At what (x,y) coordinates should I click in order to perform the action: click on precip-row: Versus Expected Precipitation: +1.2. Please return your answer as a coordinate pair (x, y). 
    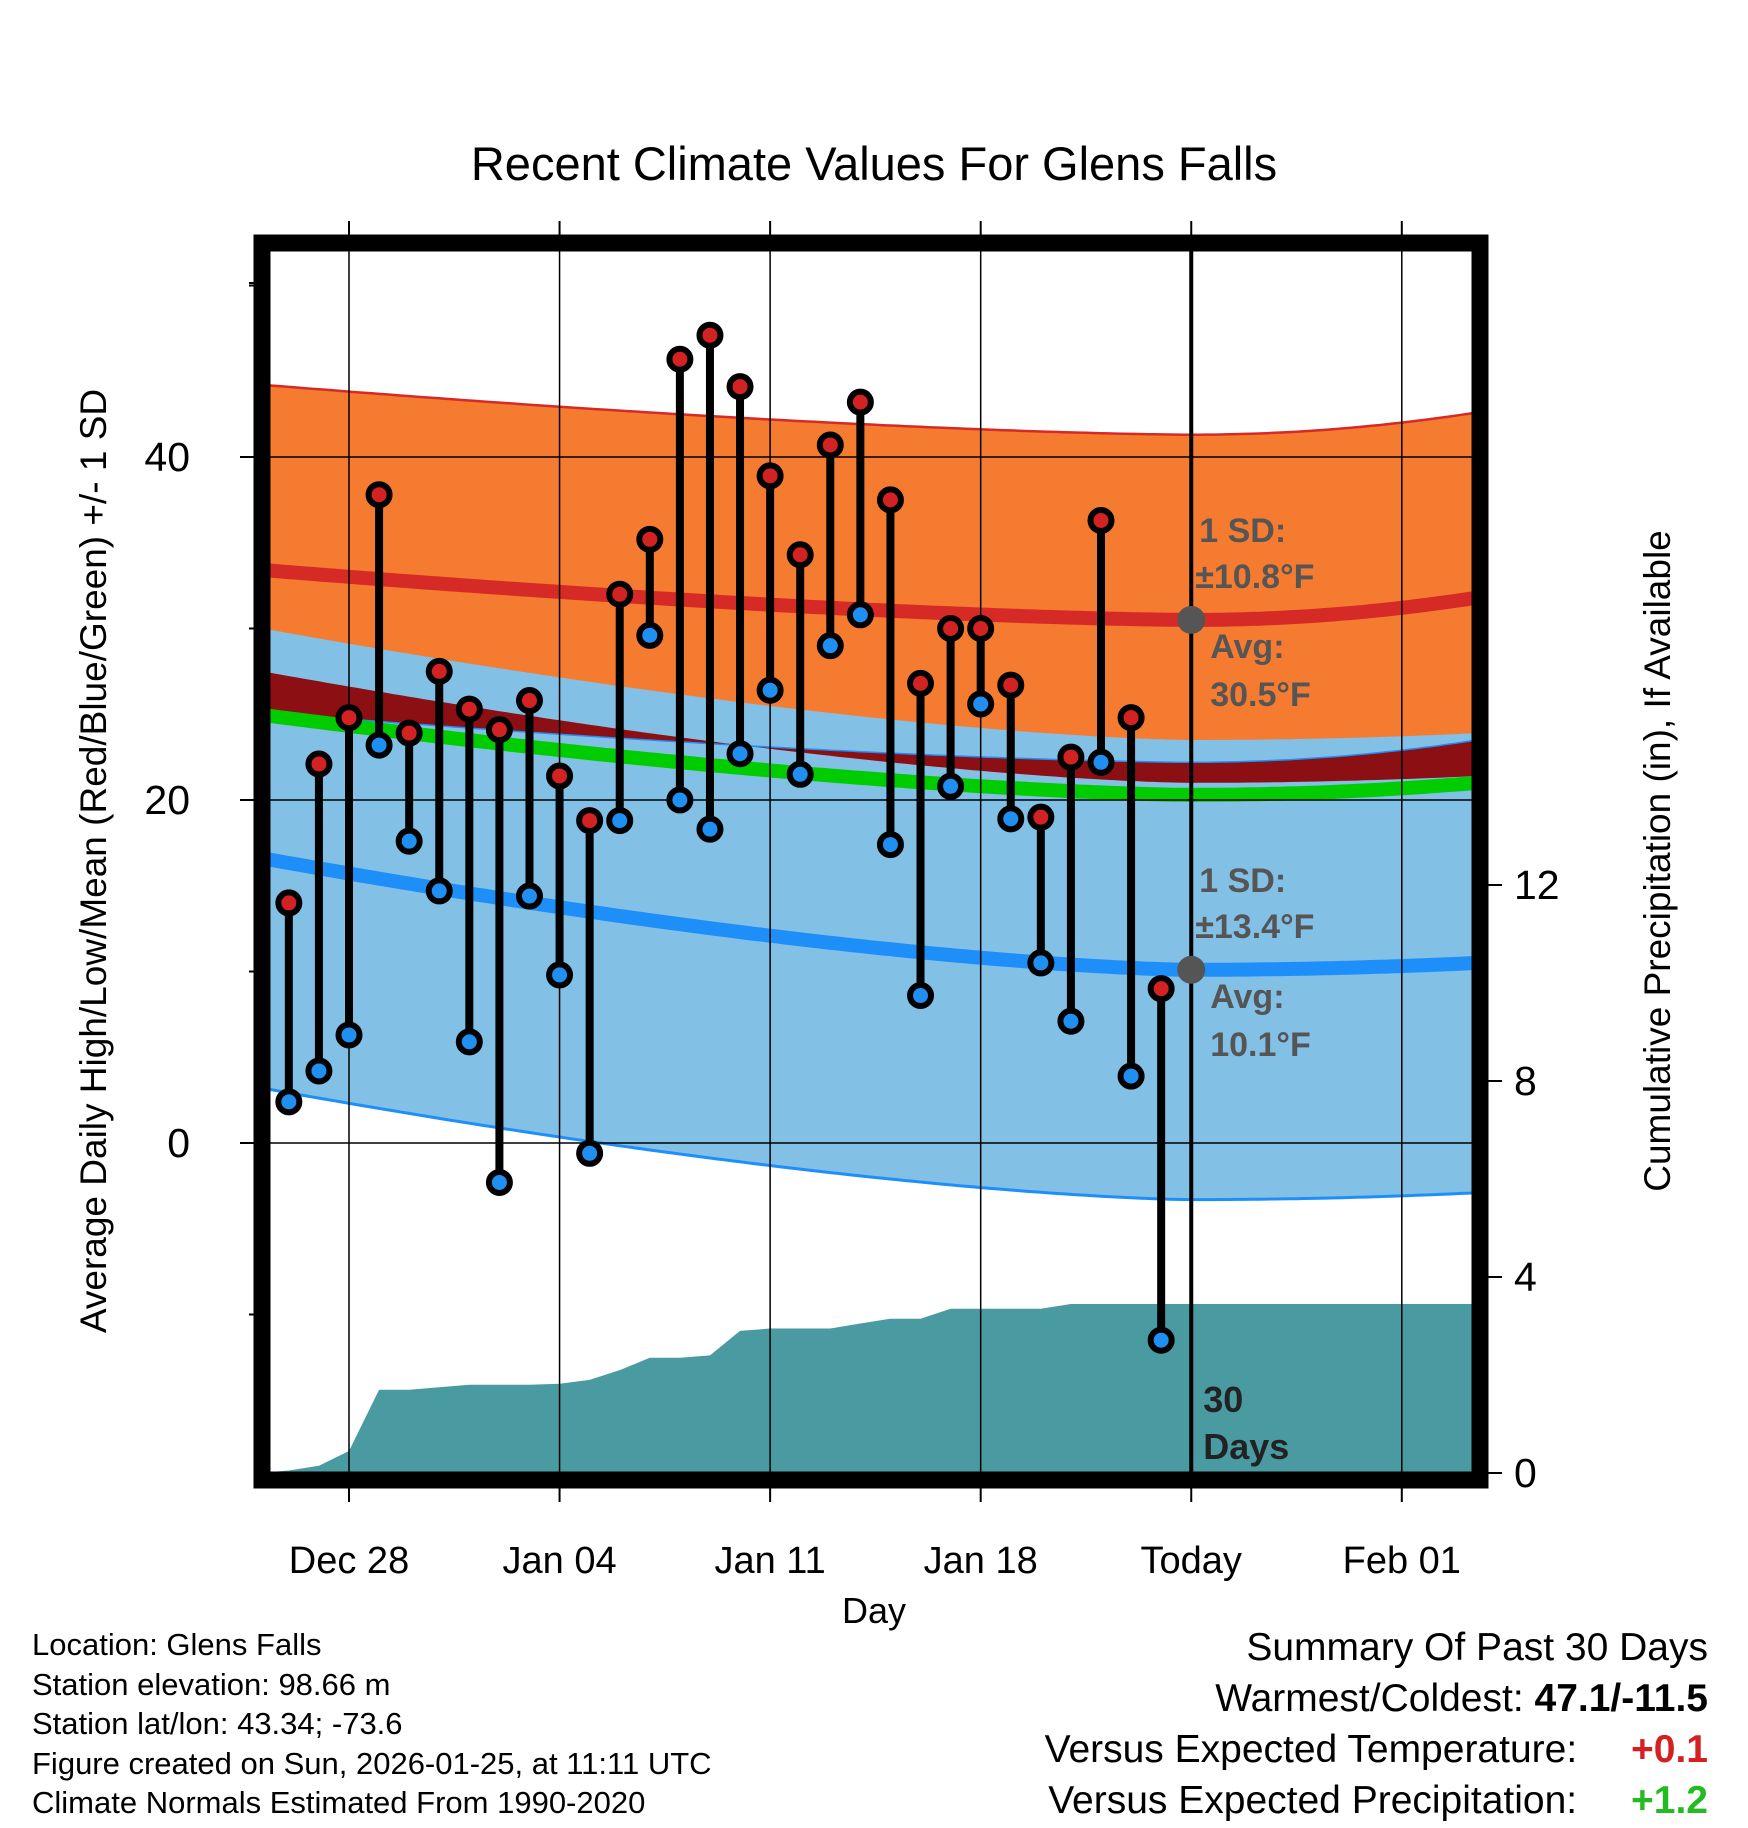
    Looking at the image, I should click on (1376, 1800).